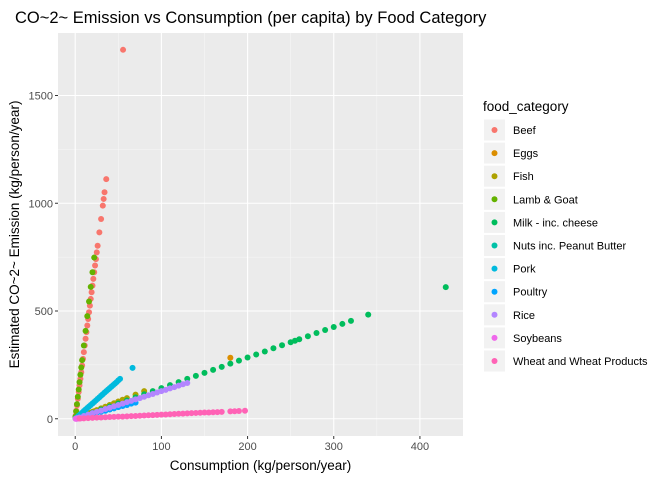 This screenshot has height=485, width=672. Describe the element at coordinates (545, 200) in the screenshot. I see `legend-label: Lamb & Goat` at that location.